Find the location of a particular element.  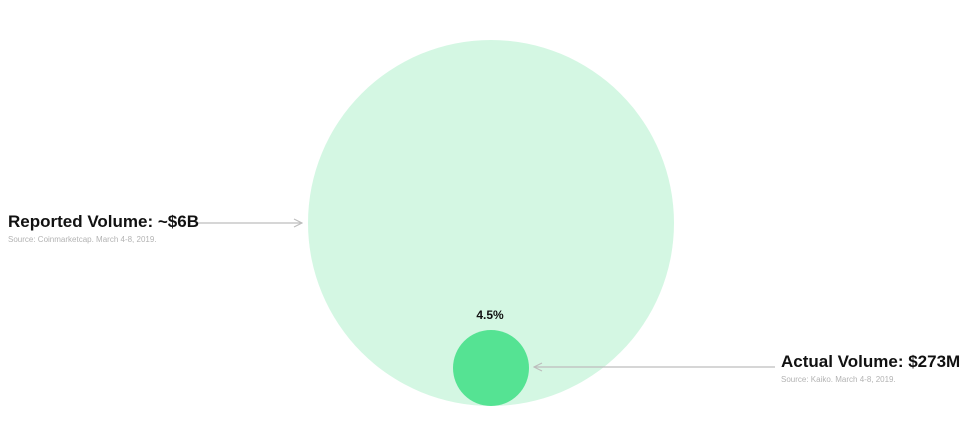

actual-volume-label: Actual Volume: $273M is located at coordinates (871, 361).